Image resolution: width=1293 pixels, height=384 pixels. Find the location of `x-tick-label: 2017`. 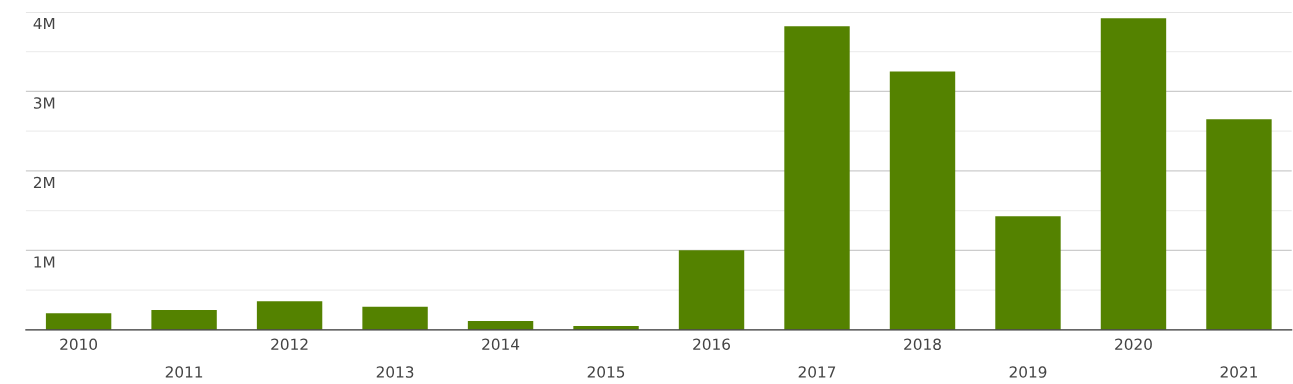

x-tick-label: 2017 is located at coordinates (817, 372).